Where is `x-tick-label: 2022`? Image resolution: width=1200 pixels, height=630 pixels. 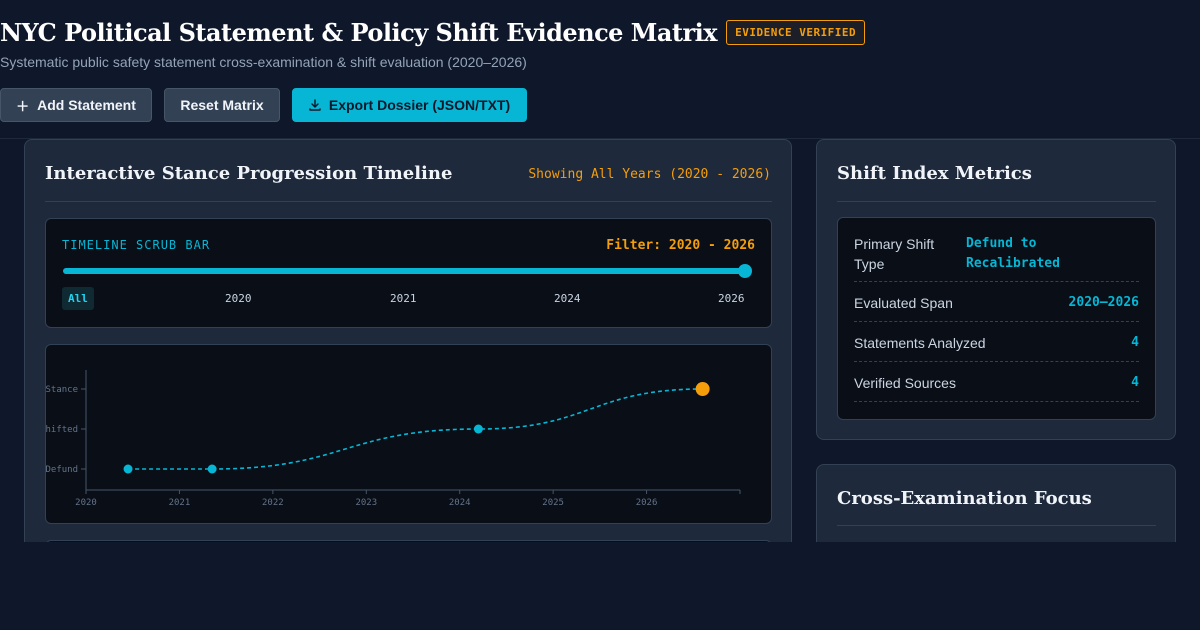
x-tick-label: 2022 is located at coordinates (273, 503).